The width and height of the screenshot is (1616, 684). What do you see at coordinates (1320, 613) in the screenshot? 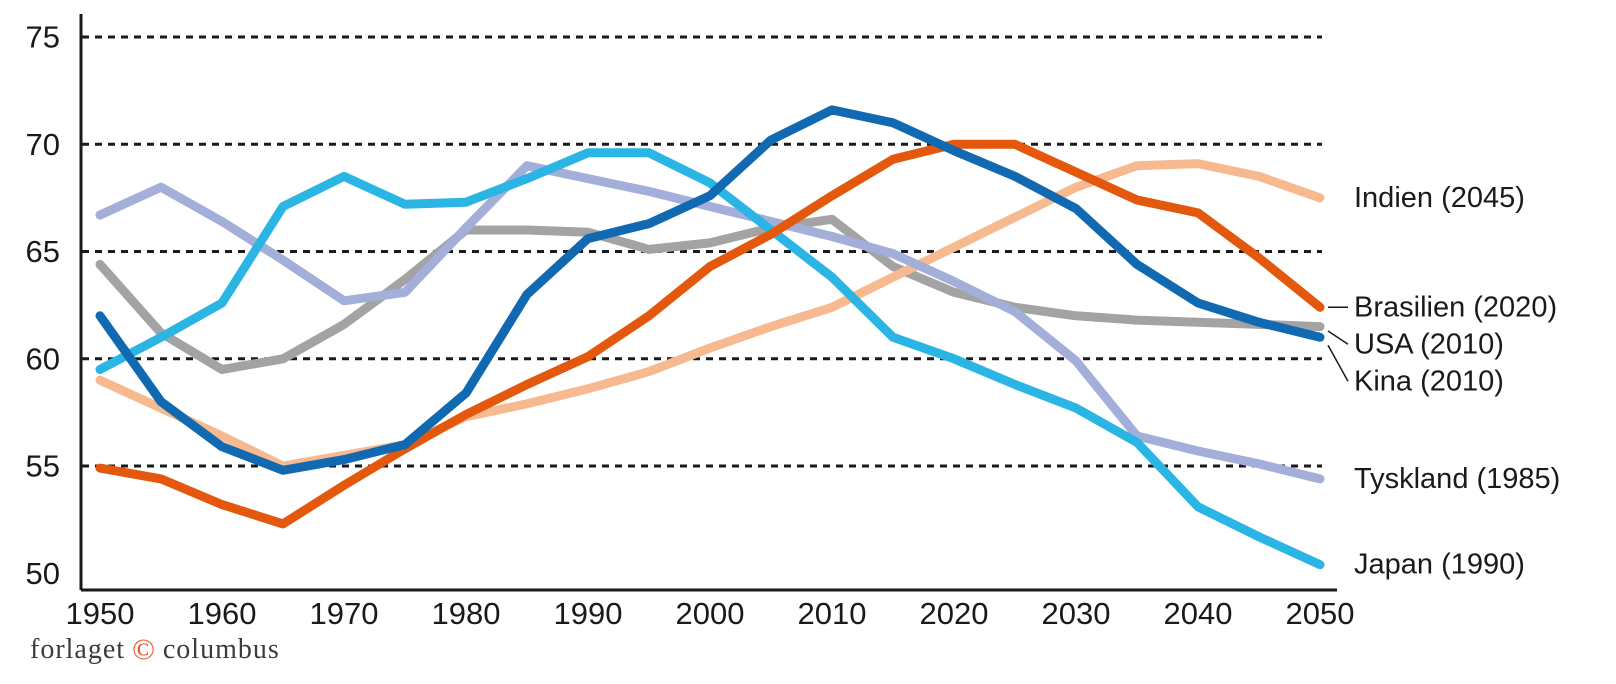
I see `x-axis-label-2050: 2050` at bounding box center [1320, 613].